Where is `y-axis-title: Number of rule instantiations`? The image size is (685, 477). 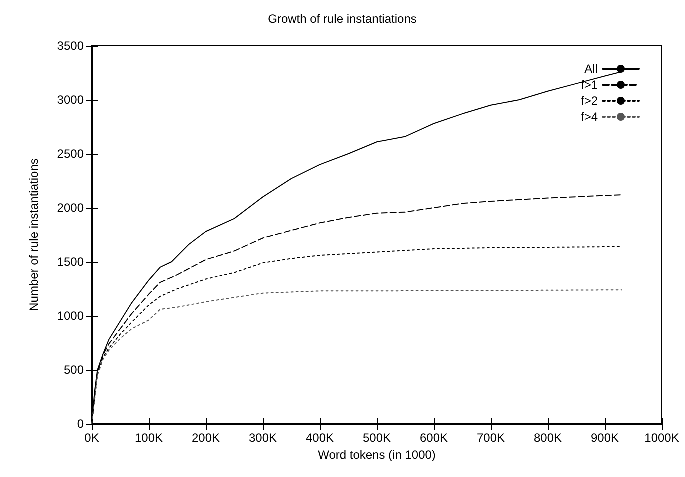 y-axis-title: Number of rule instantiations is located at coordinates (34, 235).